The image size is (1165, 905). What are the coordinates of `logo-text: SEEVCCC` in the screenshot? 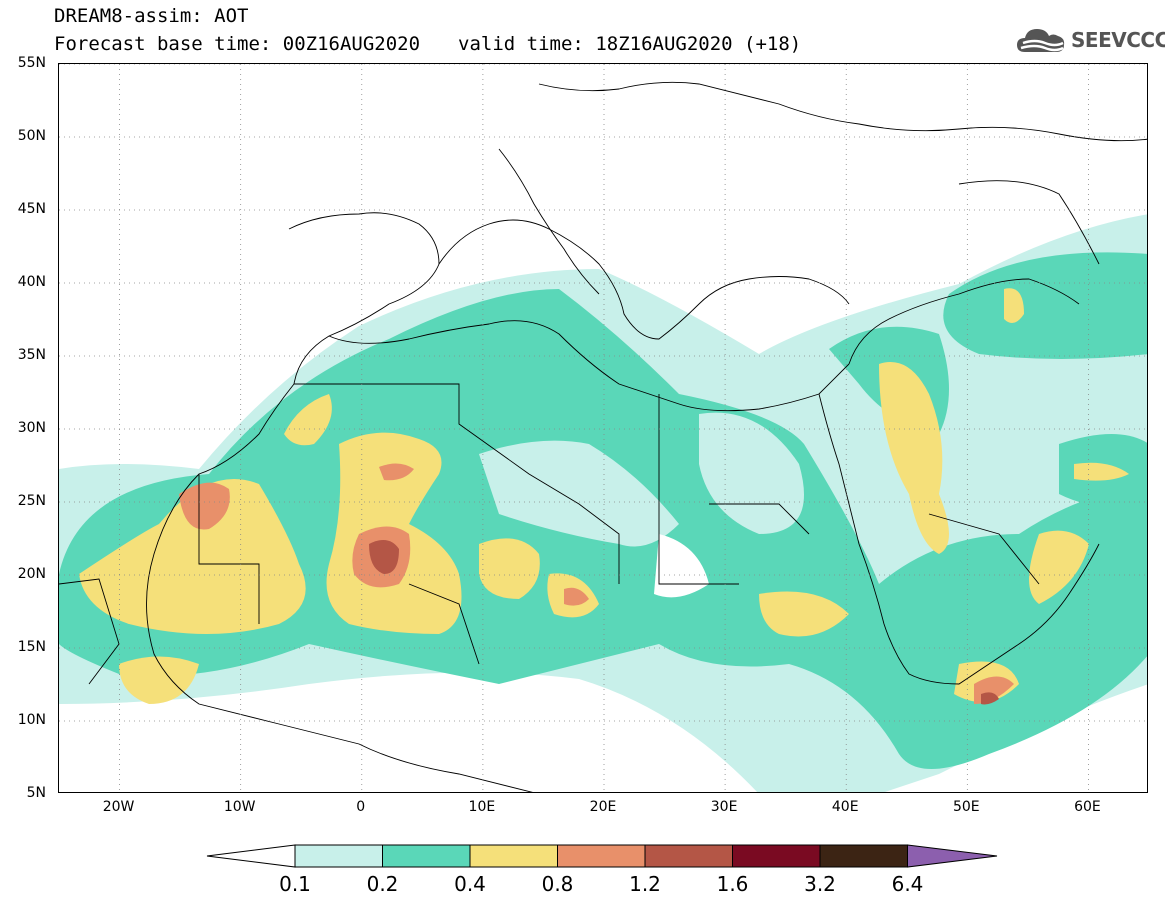 It's located at (1118, 40).